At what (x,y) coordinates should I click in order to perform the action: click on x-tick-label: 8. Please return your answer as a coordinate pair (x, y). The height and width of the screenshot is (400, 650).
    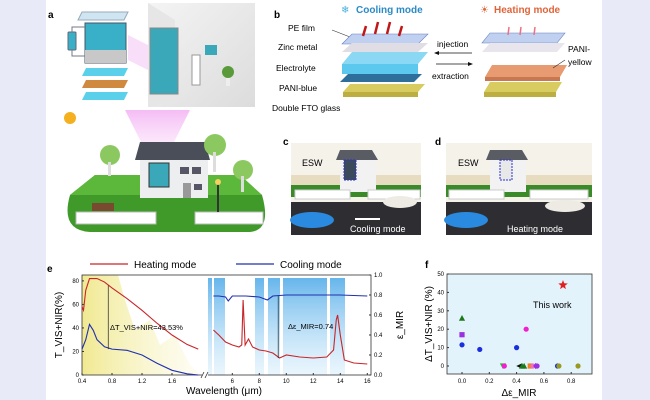
    Looking at the image, I should click on (260, 382).